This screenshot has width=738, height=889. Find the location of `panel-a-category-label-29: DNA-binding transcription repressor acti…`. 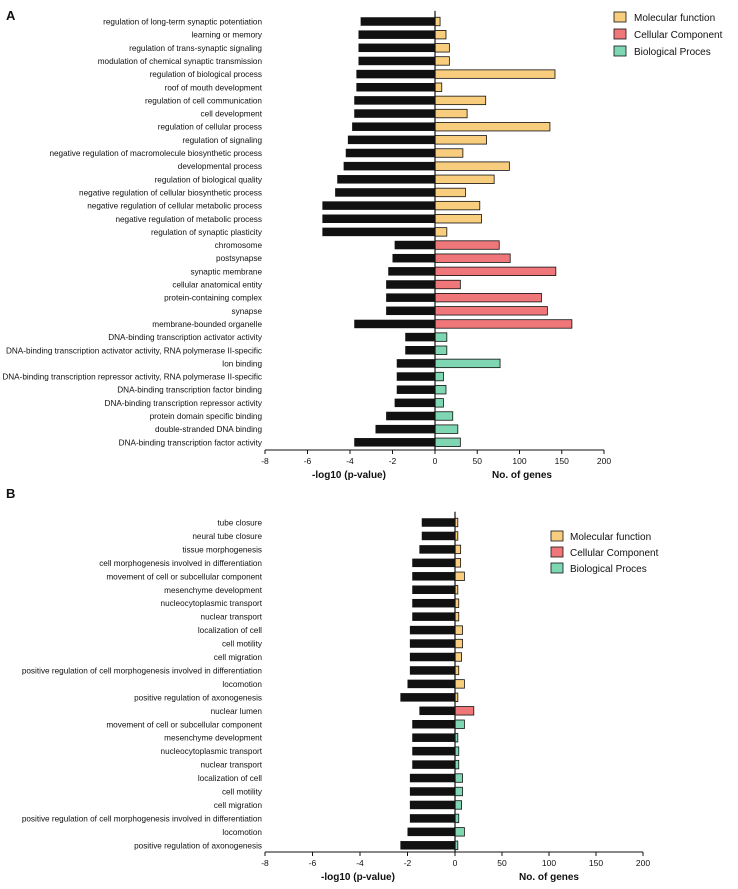

panel-a-category-label-29: DNA-binding transcription repressor acti… is located at coordinates (184, 403).